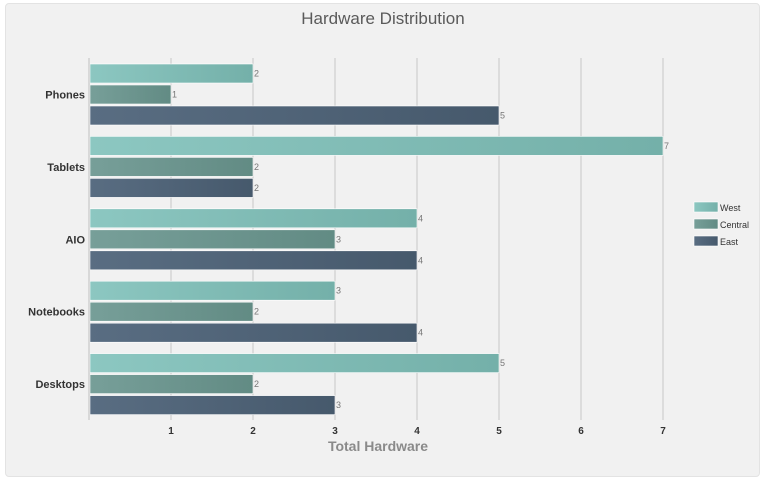 The width and height of the screenshot is (766, 485). Describe the element at coordinates (666, 146) in the screenshot. I see `data-label: 7` at that location.